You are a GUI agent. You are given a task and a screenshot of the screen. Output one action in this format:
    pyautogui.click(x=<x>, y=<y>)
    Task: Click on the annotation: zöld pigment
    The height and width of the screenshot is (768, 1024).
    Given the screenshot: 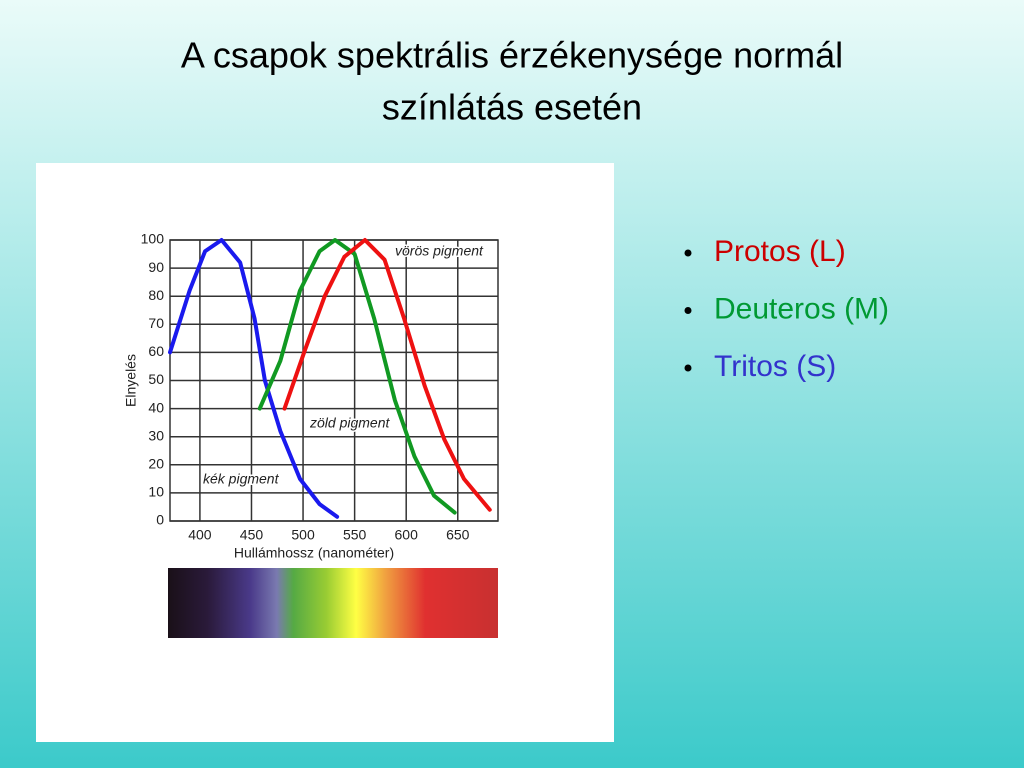 What is the action you would take?
    pyautogui.click(x=349, y=423)
    